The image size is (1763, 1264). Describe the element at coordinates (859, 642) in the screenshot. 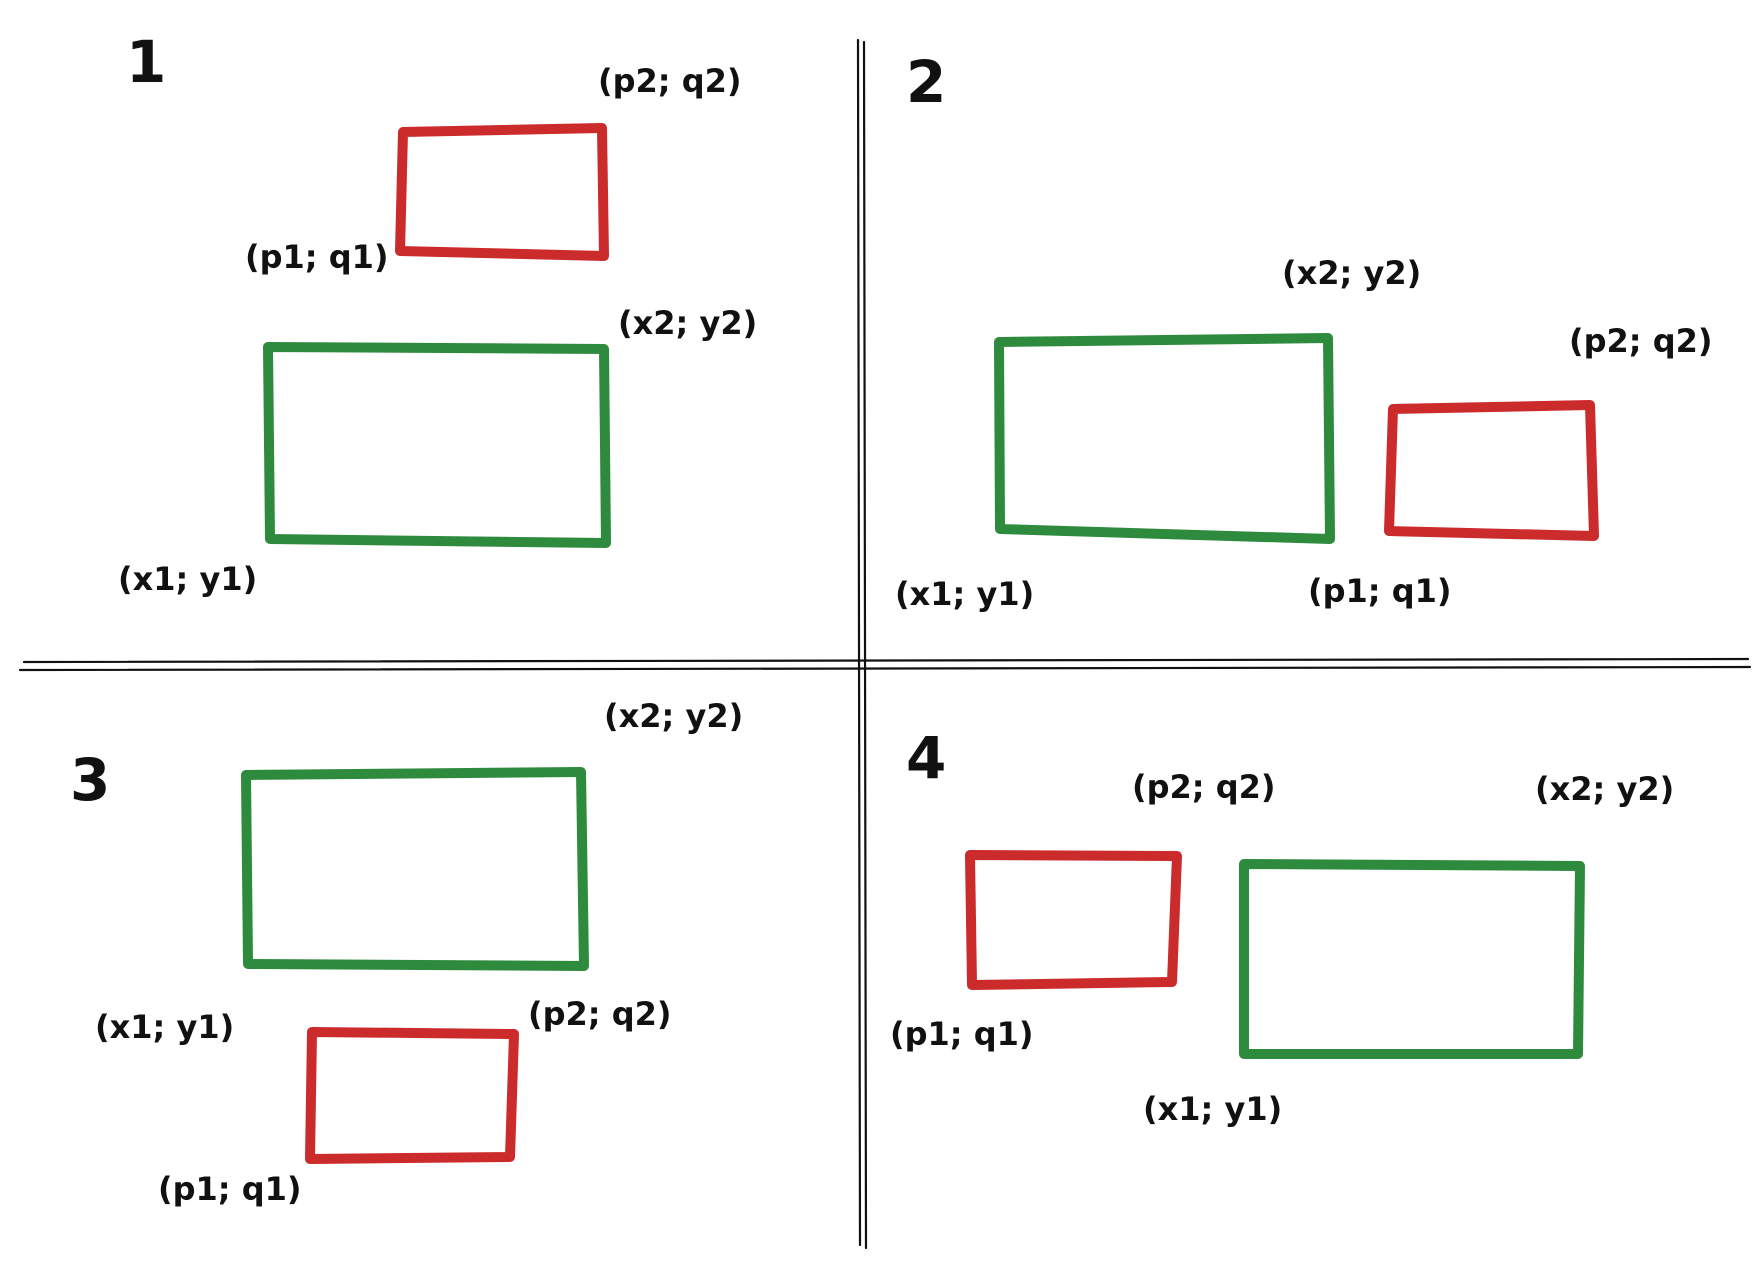

I see `vertical-divider-line-a` at that location.